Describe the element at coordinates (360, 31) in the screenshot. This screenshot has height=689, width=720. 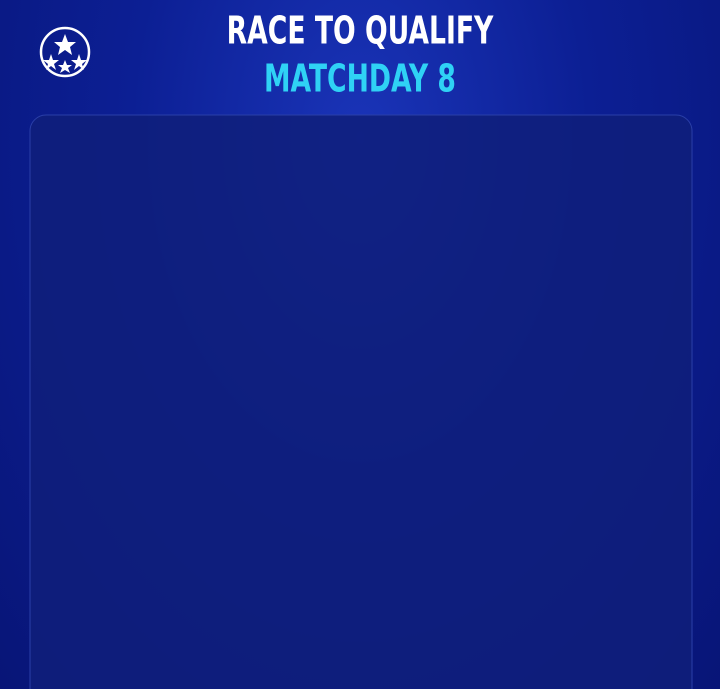
I see `chart-title: RACE TO QUALIFY` at that location.